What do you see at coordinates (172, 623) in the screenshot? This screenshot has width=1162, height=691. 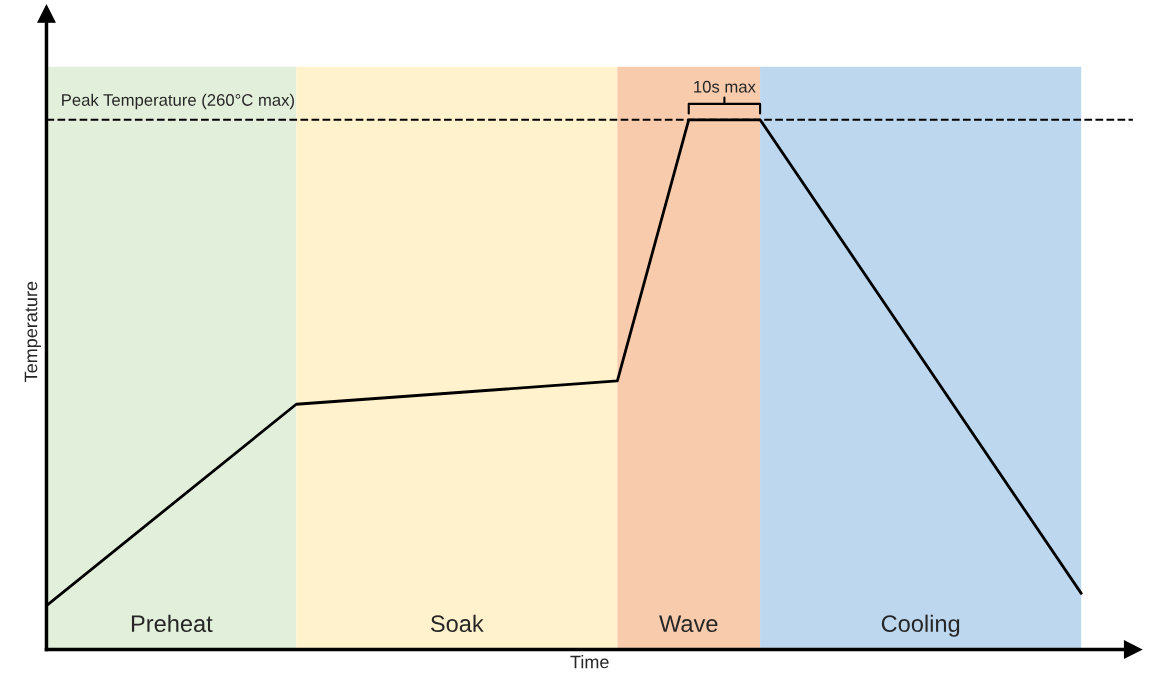 I see `annotation: Preheat` at bounding box center [172, 623].